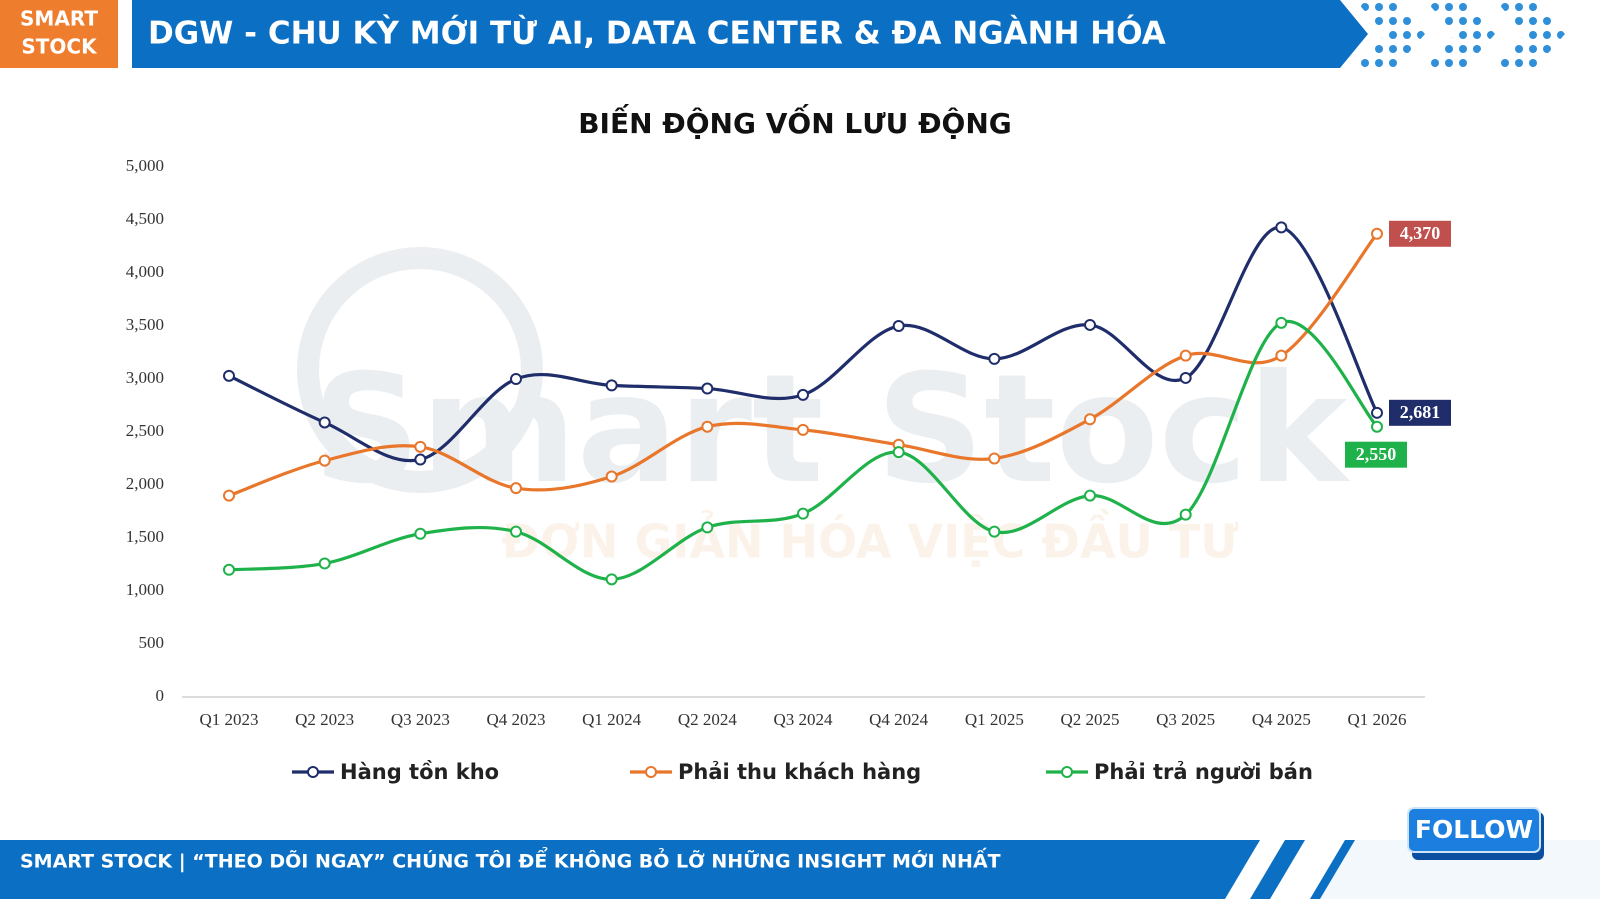 The image size is (1600, 903). What do you see at coordinates (870, 539) in the screenshot?
I see `watermark-slogan: ĐƠN GIẢN HÓA VIỆC ĐẦU TƯ` at bounding box center [870, 539].